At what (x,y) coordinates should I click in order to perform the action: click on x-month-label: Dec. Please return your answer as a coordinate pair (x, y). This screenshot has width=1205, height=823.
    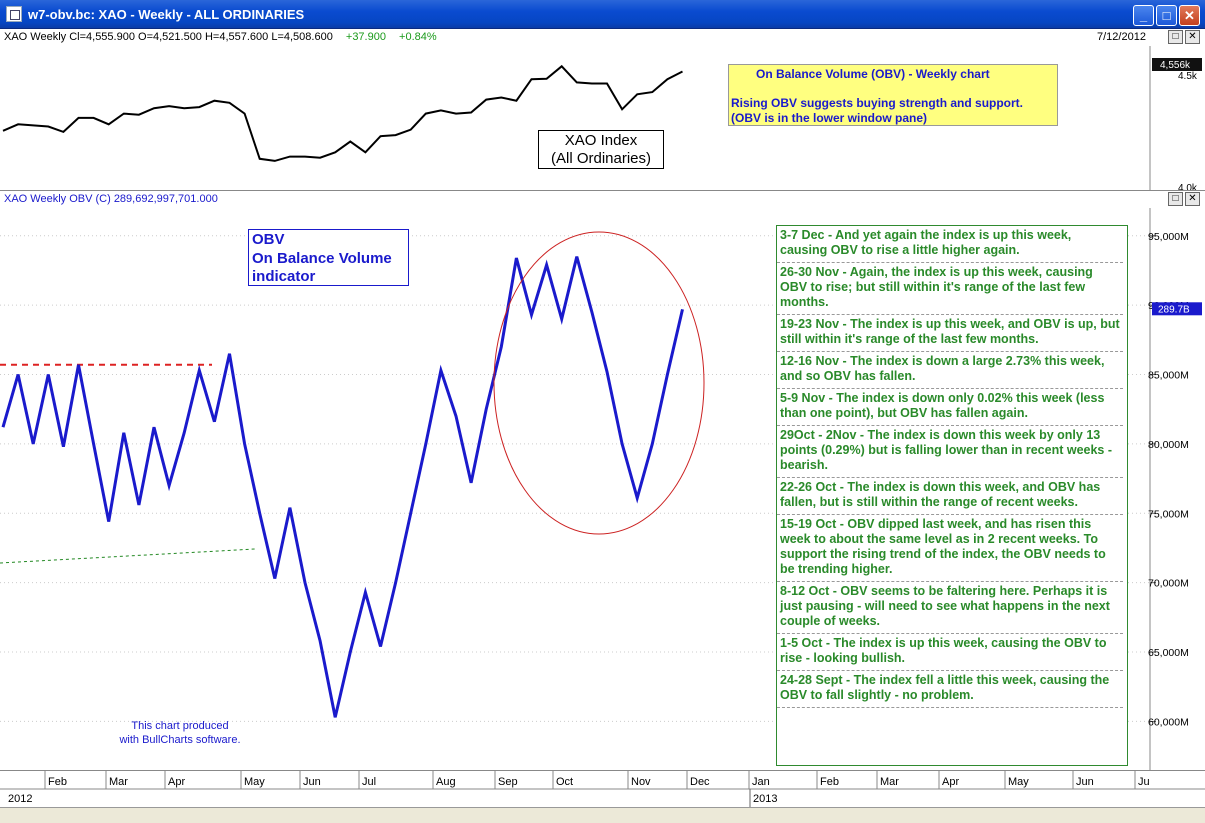
    Looking at the image, I should click on (700, 782).